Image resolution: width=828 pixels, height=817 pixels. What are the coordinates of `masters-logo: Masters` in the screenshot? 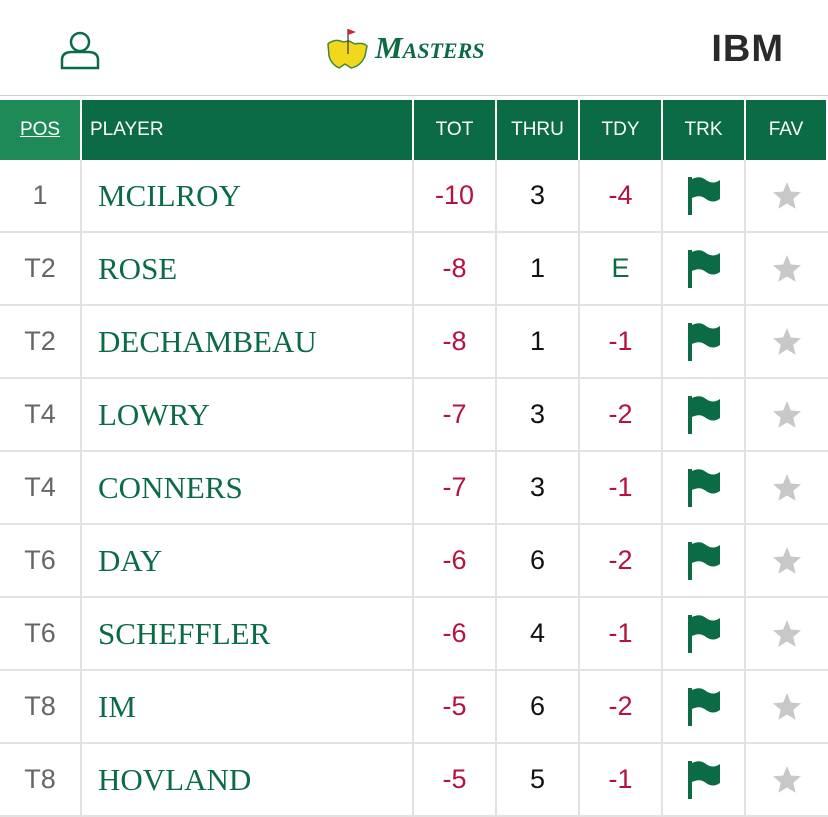 It's located at (405, 48).